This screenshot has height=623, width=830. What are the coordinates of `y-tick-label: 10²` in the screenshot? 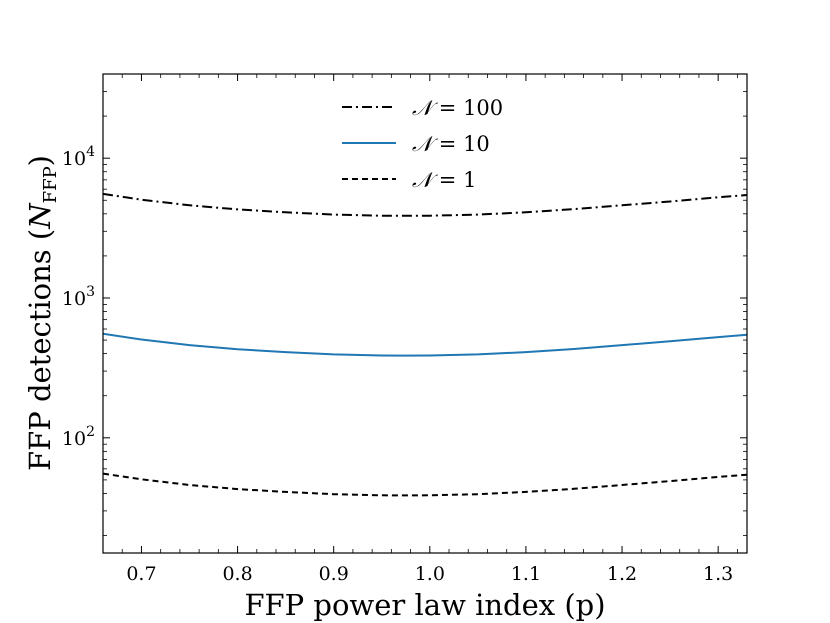 It's located at (78, 437).